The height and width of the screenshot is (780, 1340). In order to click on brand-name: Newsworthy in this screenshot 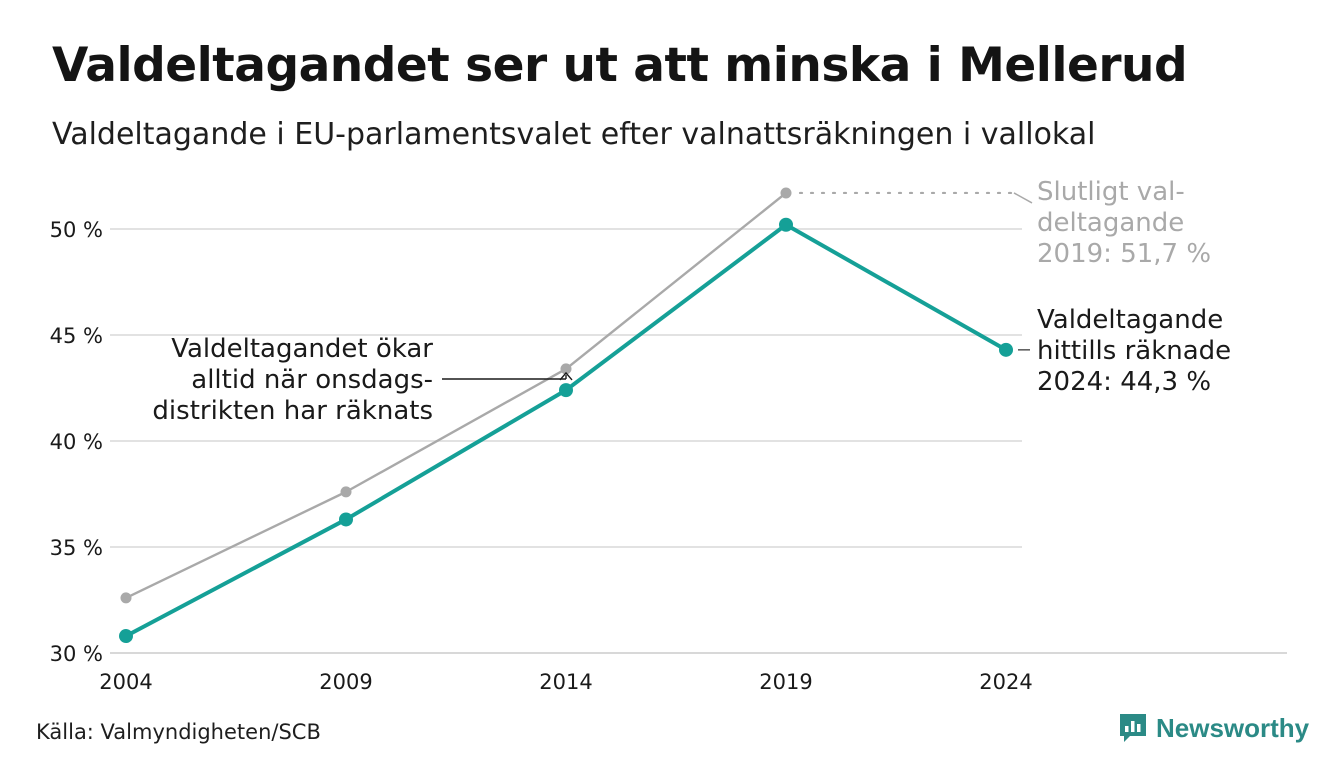, I will do `click(1233, 727)`.